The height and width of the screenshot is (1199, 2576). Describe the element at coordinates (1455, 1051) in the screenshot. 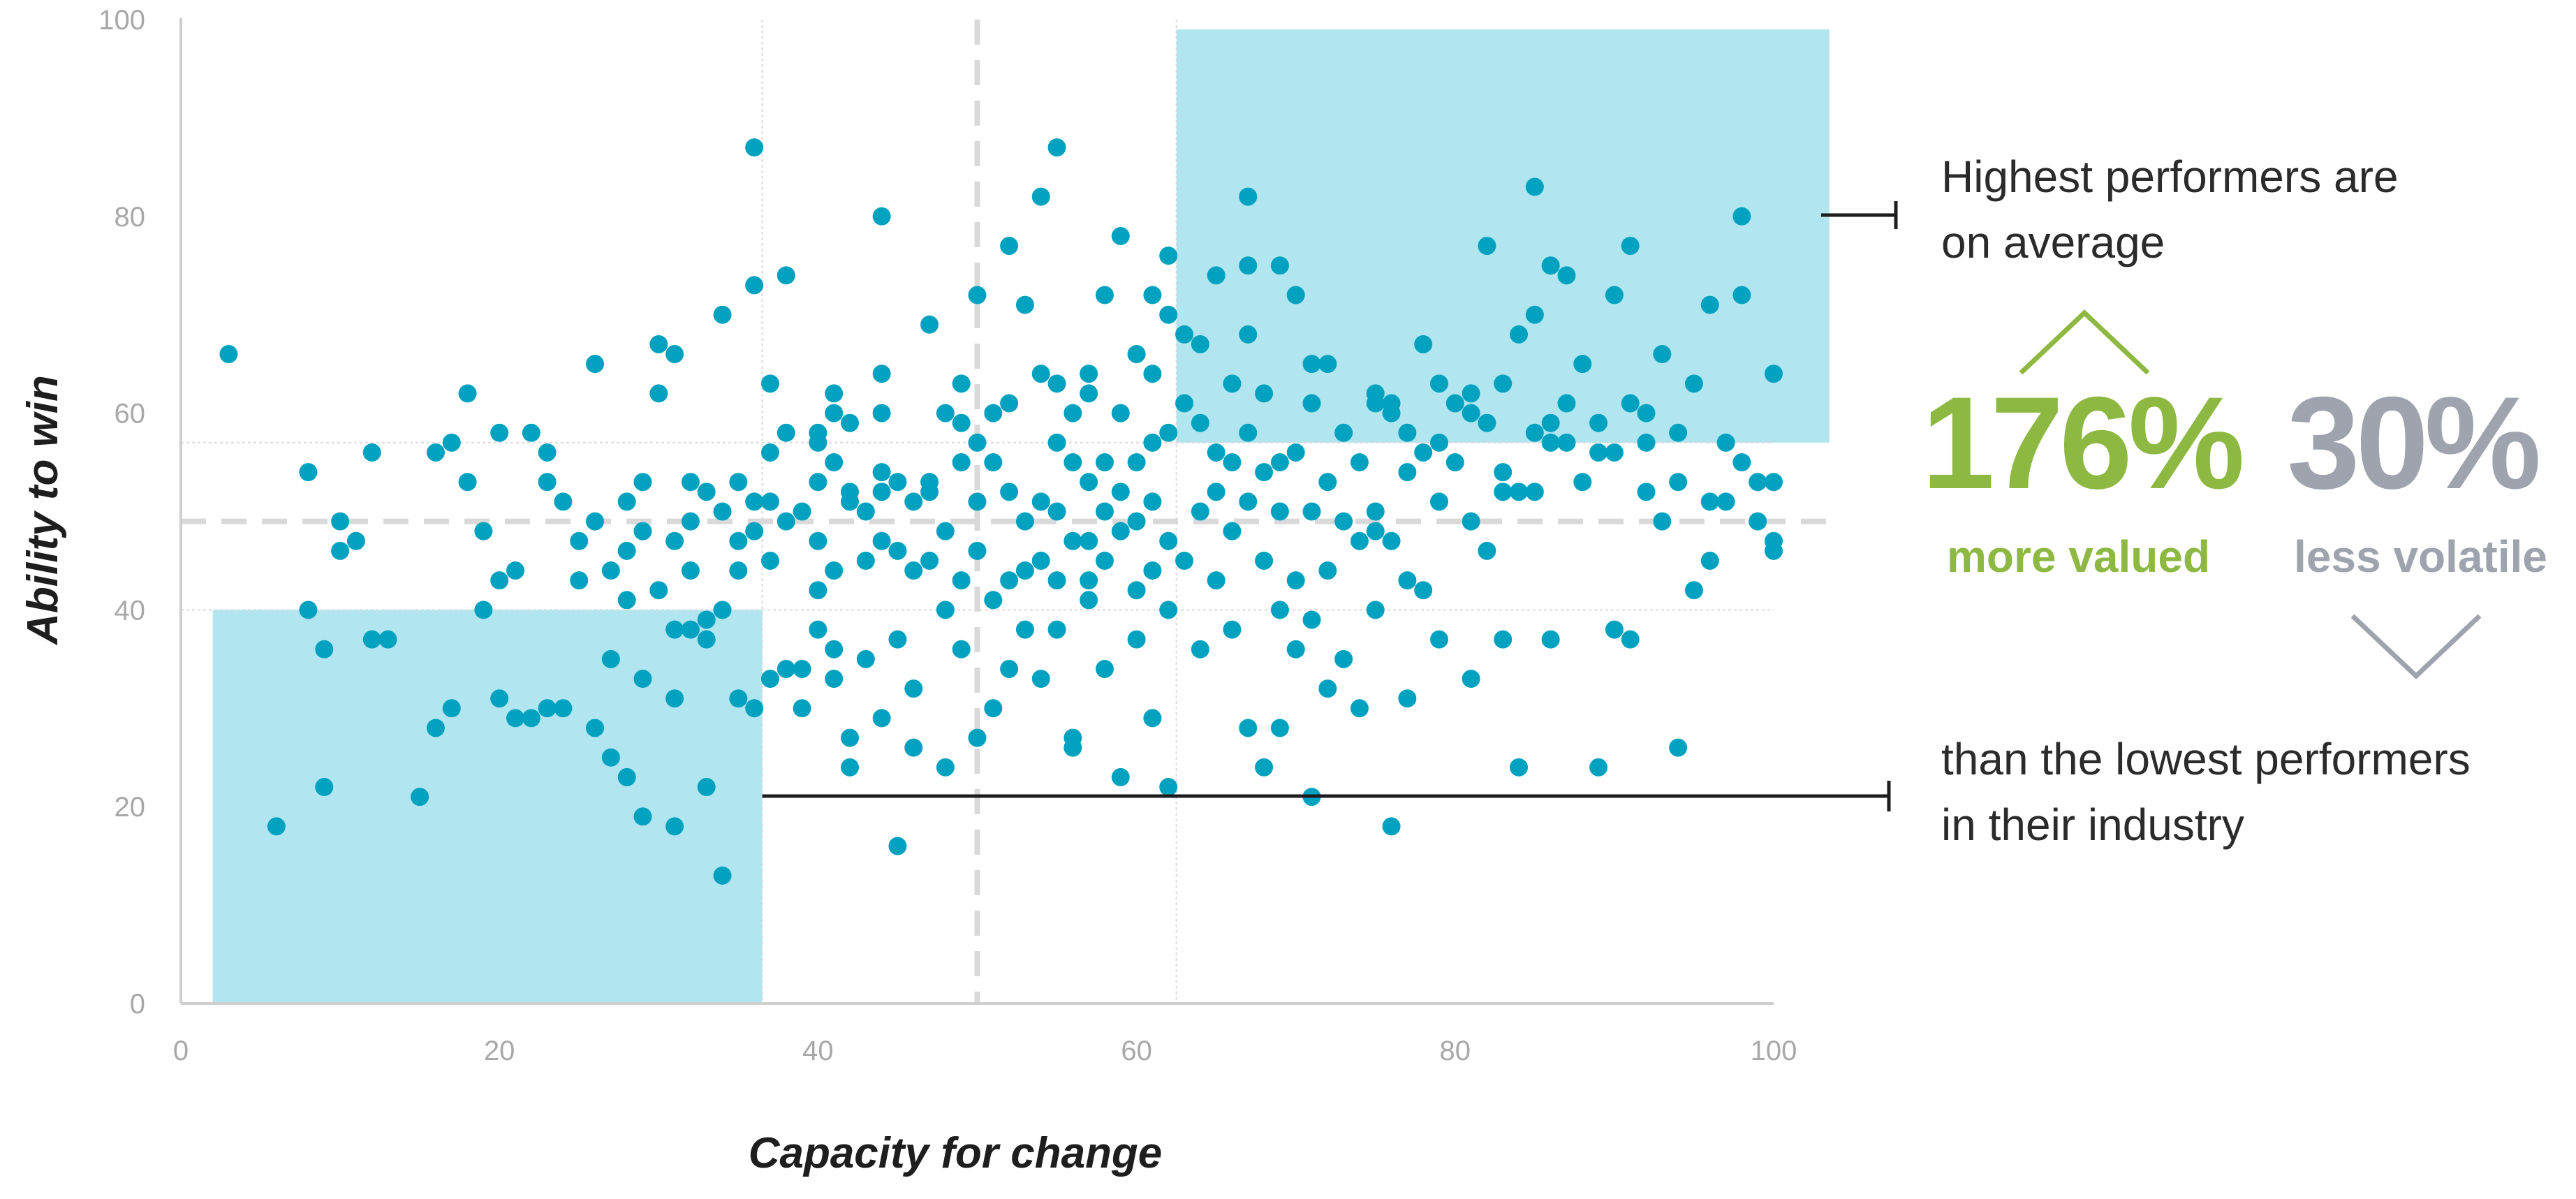

I see `x-tick-label: 80` at that location.